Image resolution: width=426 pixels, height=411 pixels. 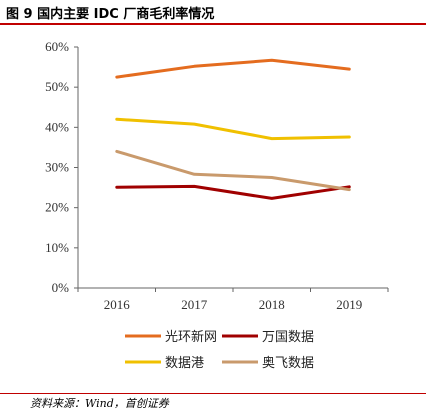 What do you see at coordinates (99, 403) in the screenshot?
I see `source-note: 资料来源：Wind，首创证券` at bounding box center [99, 403].